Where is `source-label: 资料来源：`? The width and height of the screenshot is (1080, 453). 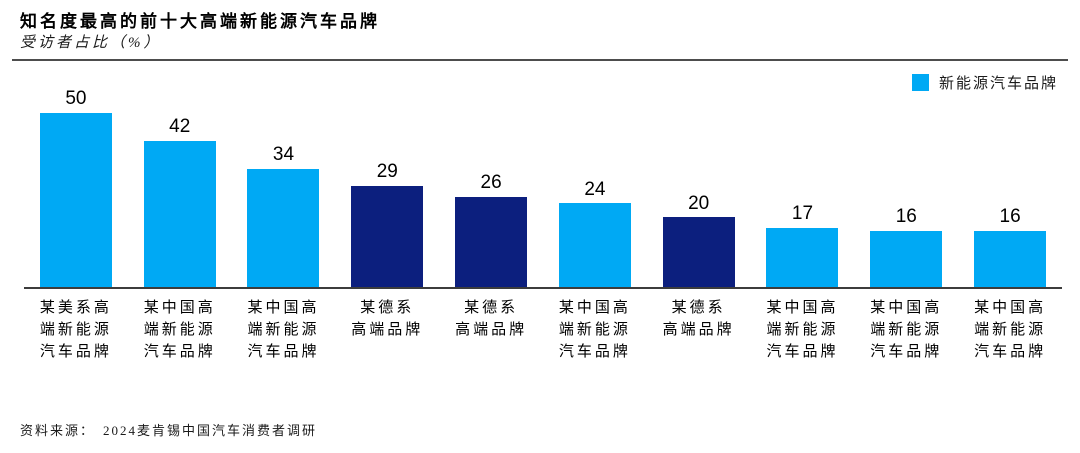
source-label: 资料来源： is located at coordinates (58, 430).